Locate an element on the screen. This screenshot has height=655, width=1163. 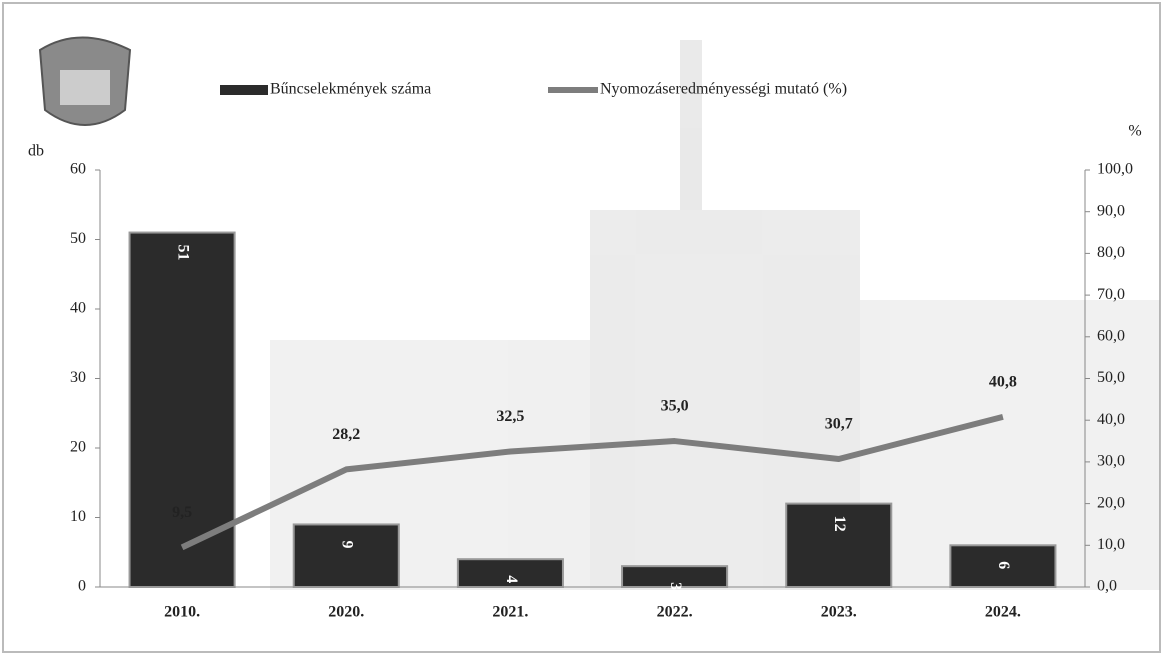
line-value-label: 9,5 is located at coordinates (182, 512).